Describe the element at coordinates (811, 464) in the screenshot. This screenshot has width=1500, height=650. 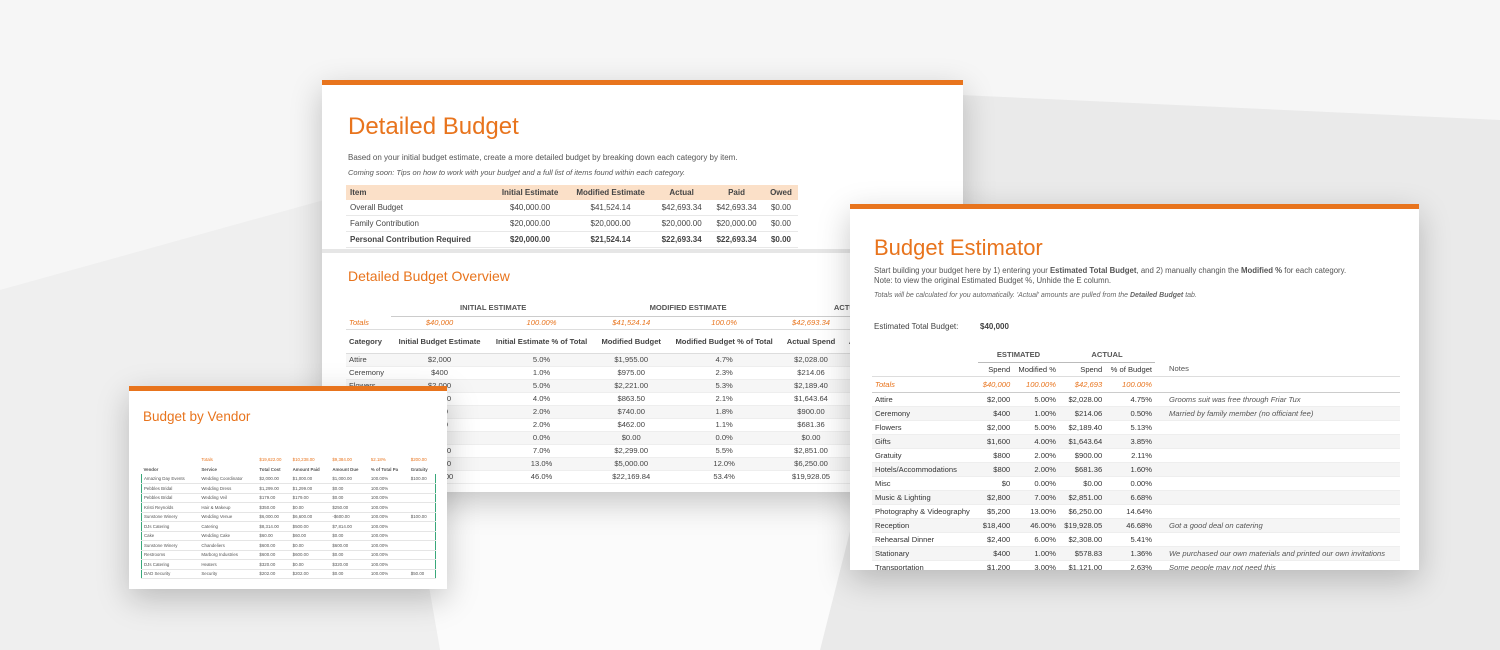
I see `table-cell: $6,250.00` at that location.